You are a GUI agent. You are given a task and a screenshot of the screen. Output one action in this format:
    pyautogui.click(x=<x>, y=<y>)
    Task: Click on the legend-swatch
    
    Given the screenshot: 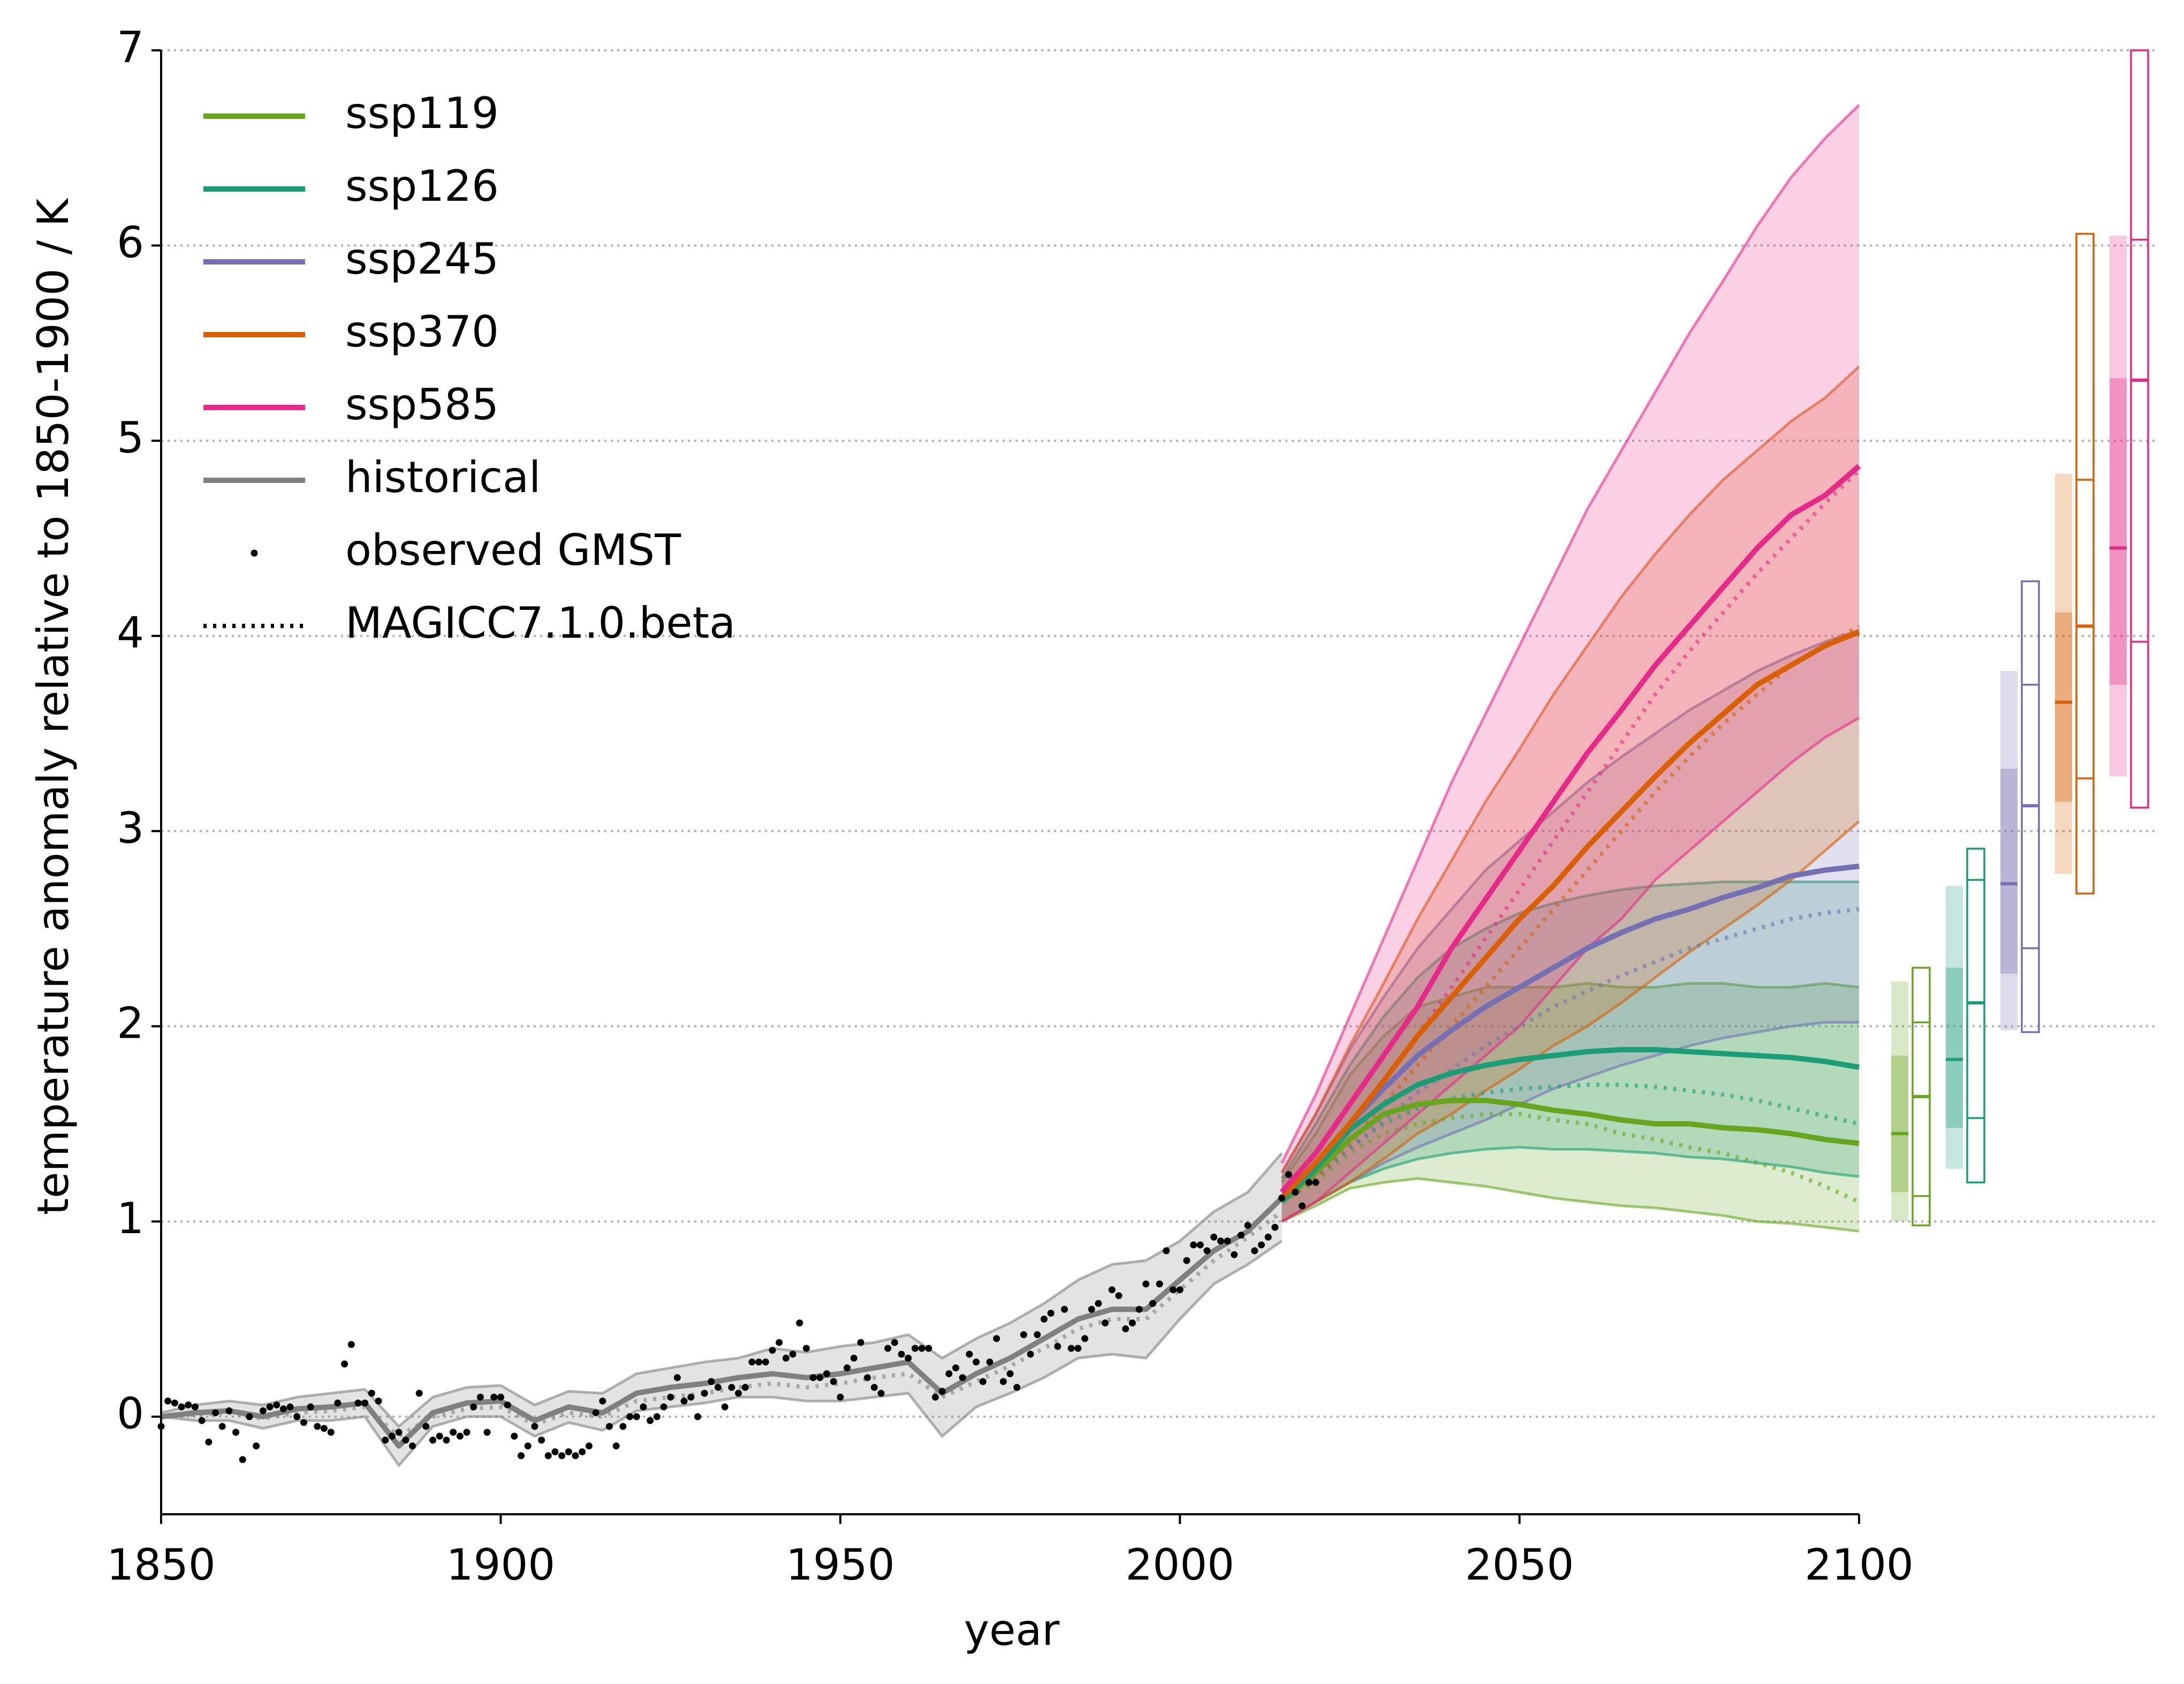 What is the action you would take?
    pyautogui.click(x=254, y=553)
    